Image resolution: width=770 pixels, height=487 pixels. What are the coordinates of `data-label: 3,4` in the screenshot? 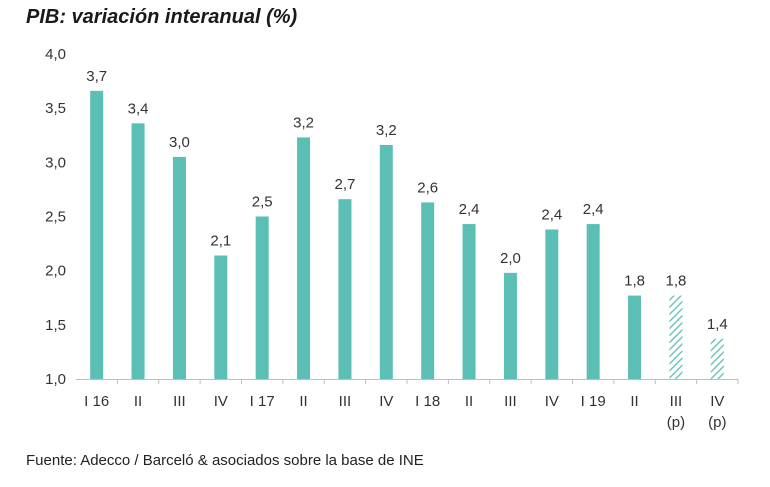 It's located at (138, 108).